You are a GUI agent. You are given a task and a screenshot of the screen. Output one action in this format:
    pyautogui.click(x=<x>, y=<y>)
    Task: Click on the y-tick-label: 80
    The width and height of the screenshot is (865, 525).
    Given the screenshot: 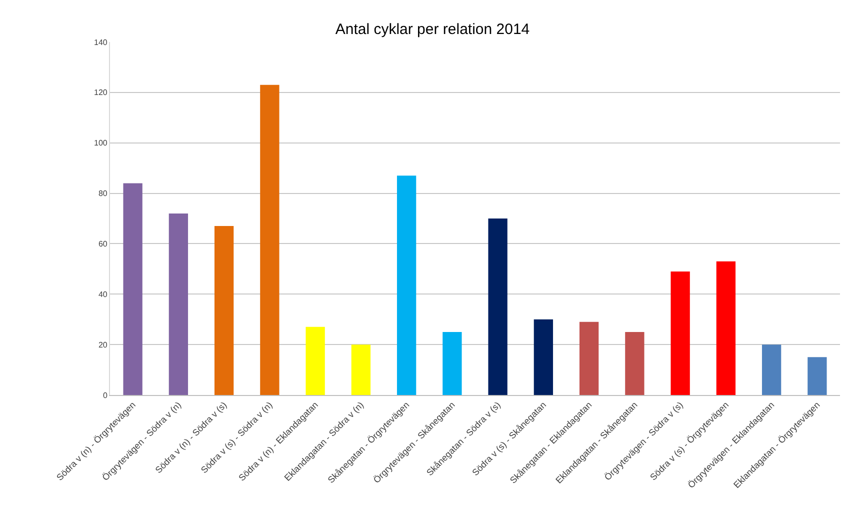 What is the action you would take?
    pyautogui.click(x=103, y=193)
    